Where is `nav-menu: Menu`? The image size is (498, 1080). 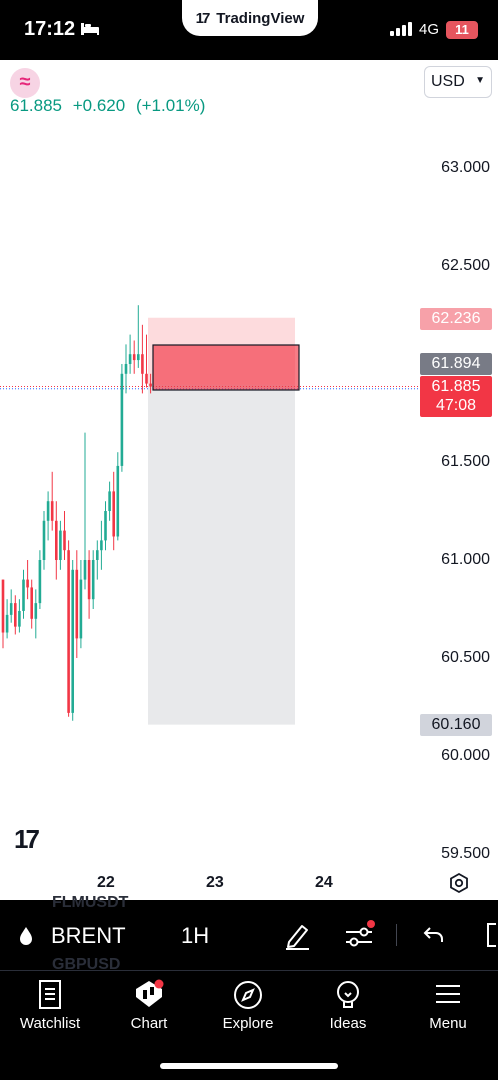
nav-menu: Menu is located at coordinates (448, 1005).